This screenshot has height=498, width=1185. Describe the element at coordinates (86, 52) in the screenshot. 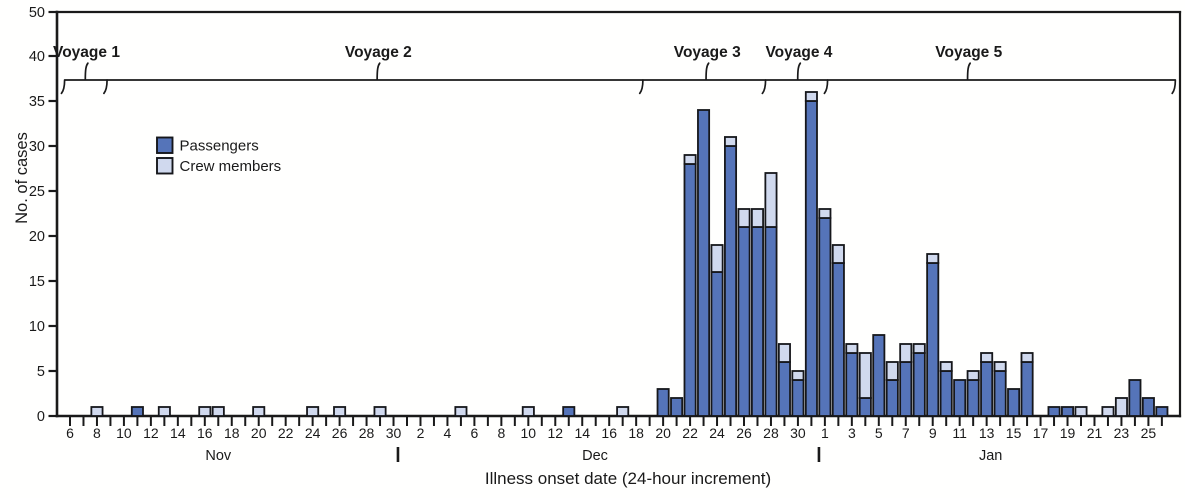

I see `voyage-label: Voyage 1` at that location.